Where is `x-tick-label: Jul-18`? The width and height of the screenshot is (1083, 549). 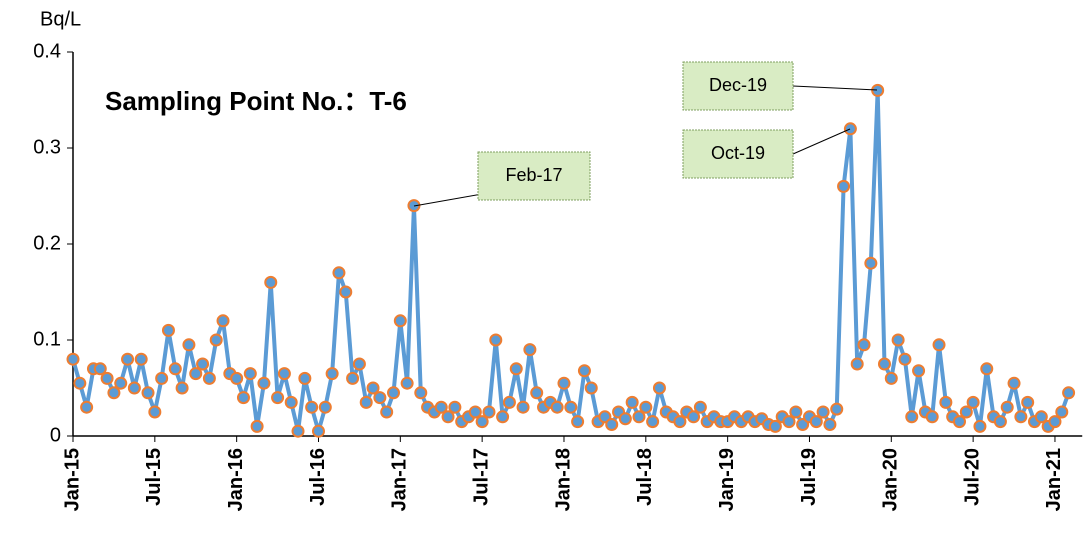
x-tick-label: Jul-18 is located at coordinates (645, 477).